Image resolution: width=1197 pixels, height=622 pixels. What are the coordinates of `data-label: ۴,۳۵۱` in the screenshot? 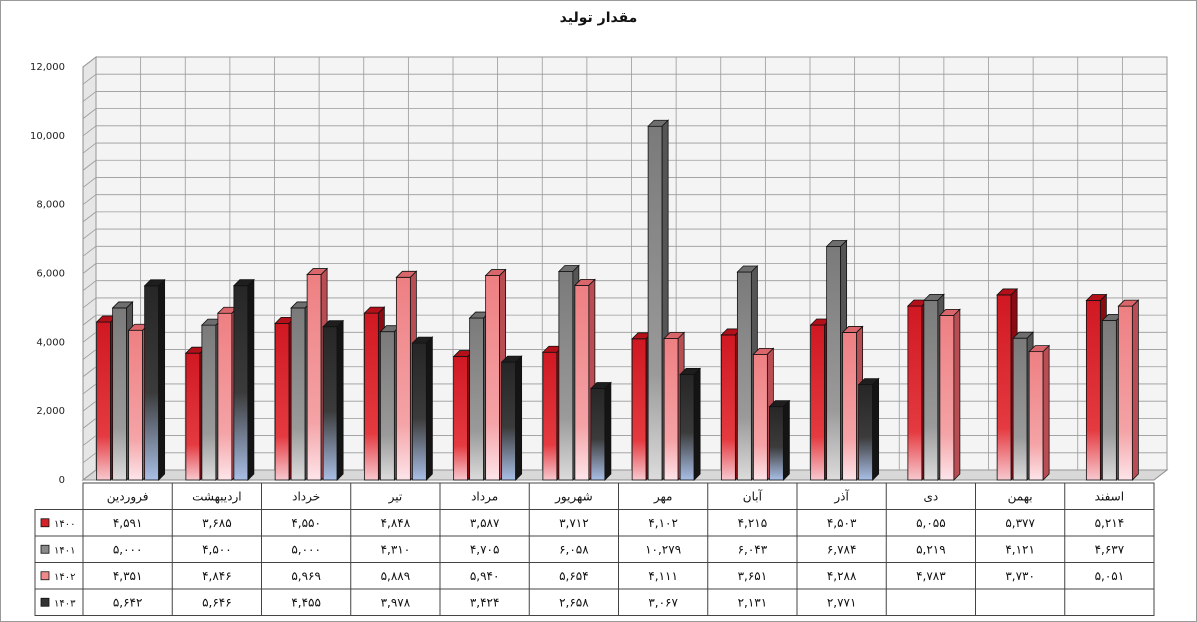 It's located at (128, 576).